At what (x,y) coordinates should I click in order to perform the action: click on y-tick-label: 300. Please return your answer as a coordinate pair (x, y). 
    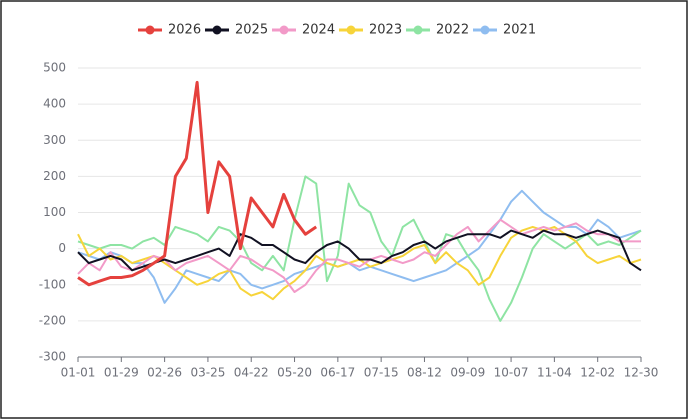
    Looking at the image, I should click on (54, 140).